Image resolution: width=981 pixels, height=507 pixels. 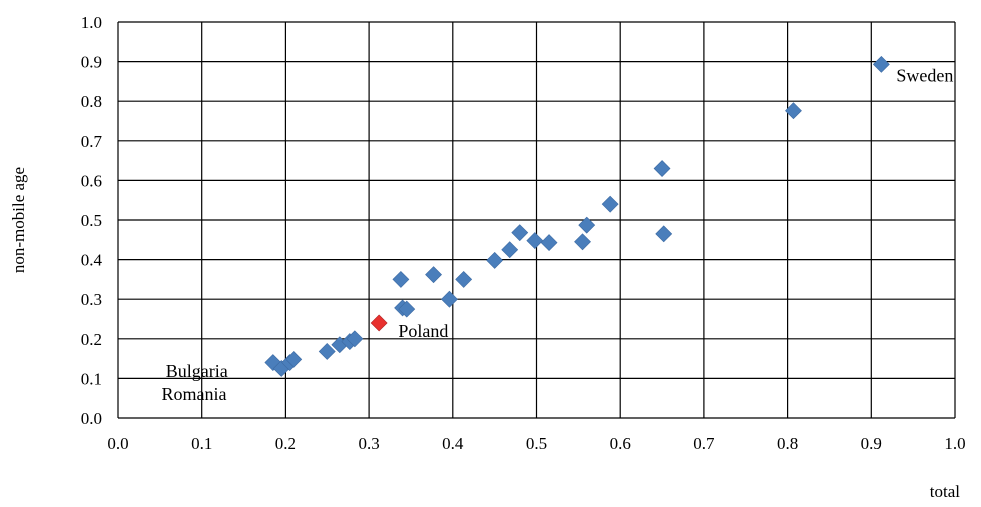 What do you see at coordinates (787, 443) in the screenshot?
I see `x-tick-label: 0.8` at bounding box center [787, 443].